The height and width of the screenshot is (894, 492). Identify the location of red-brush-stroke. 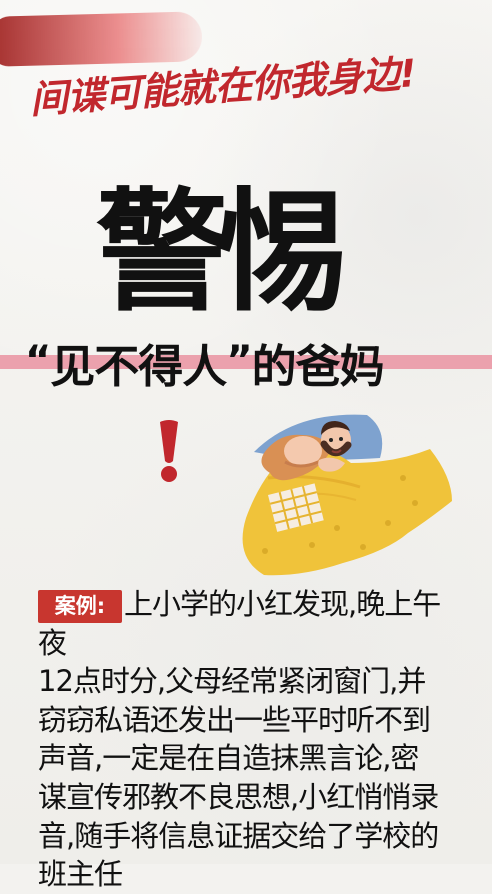
(101, 39).